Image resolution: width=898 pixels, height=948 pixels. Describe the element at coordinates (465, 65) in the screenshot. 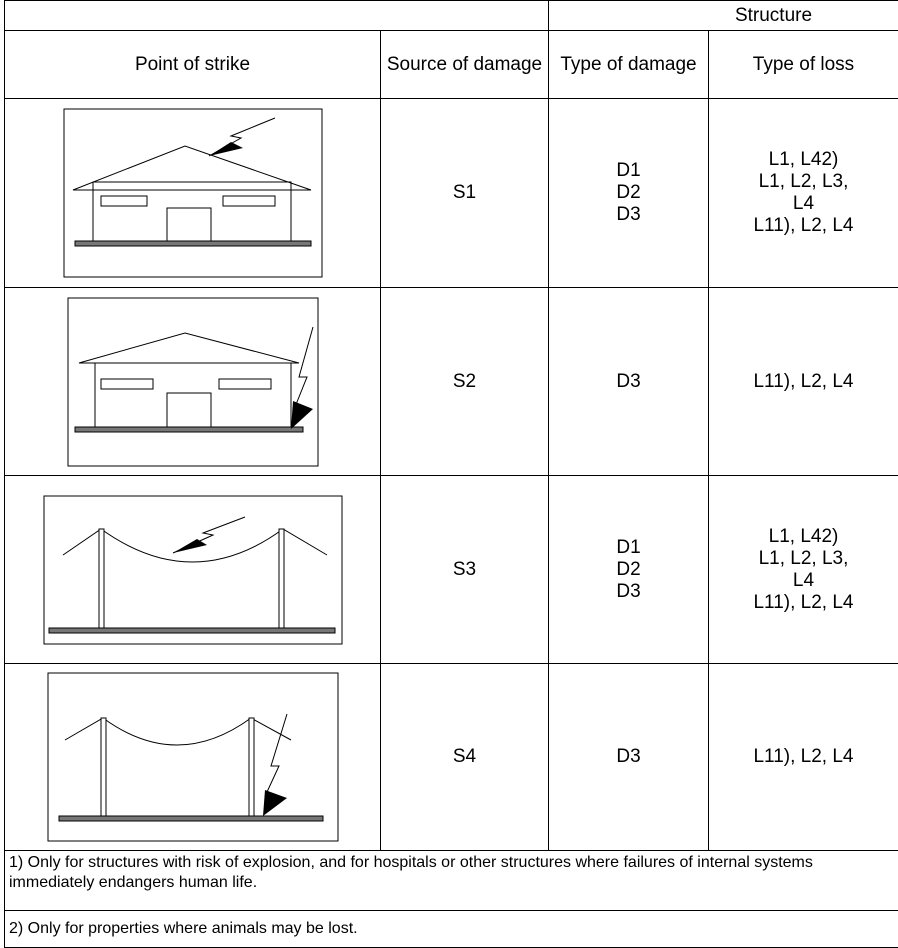

I see `column-header: Source of damage` at that location.